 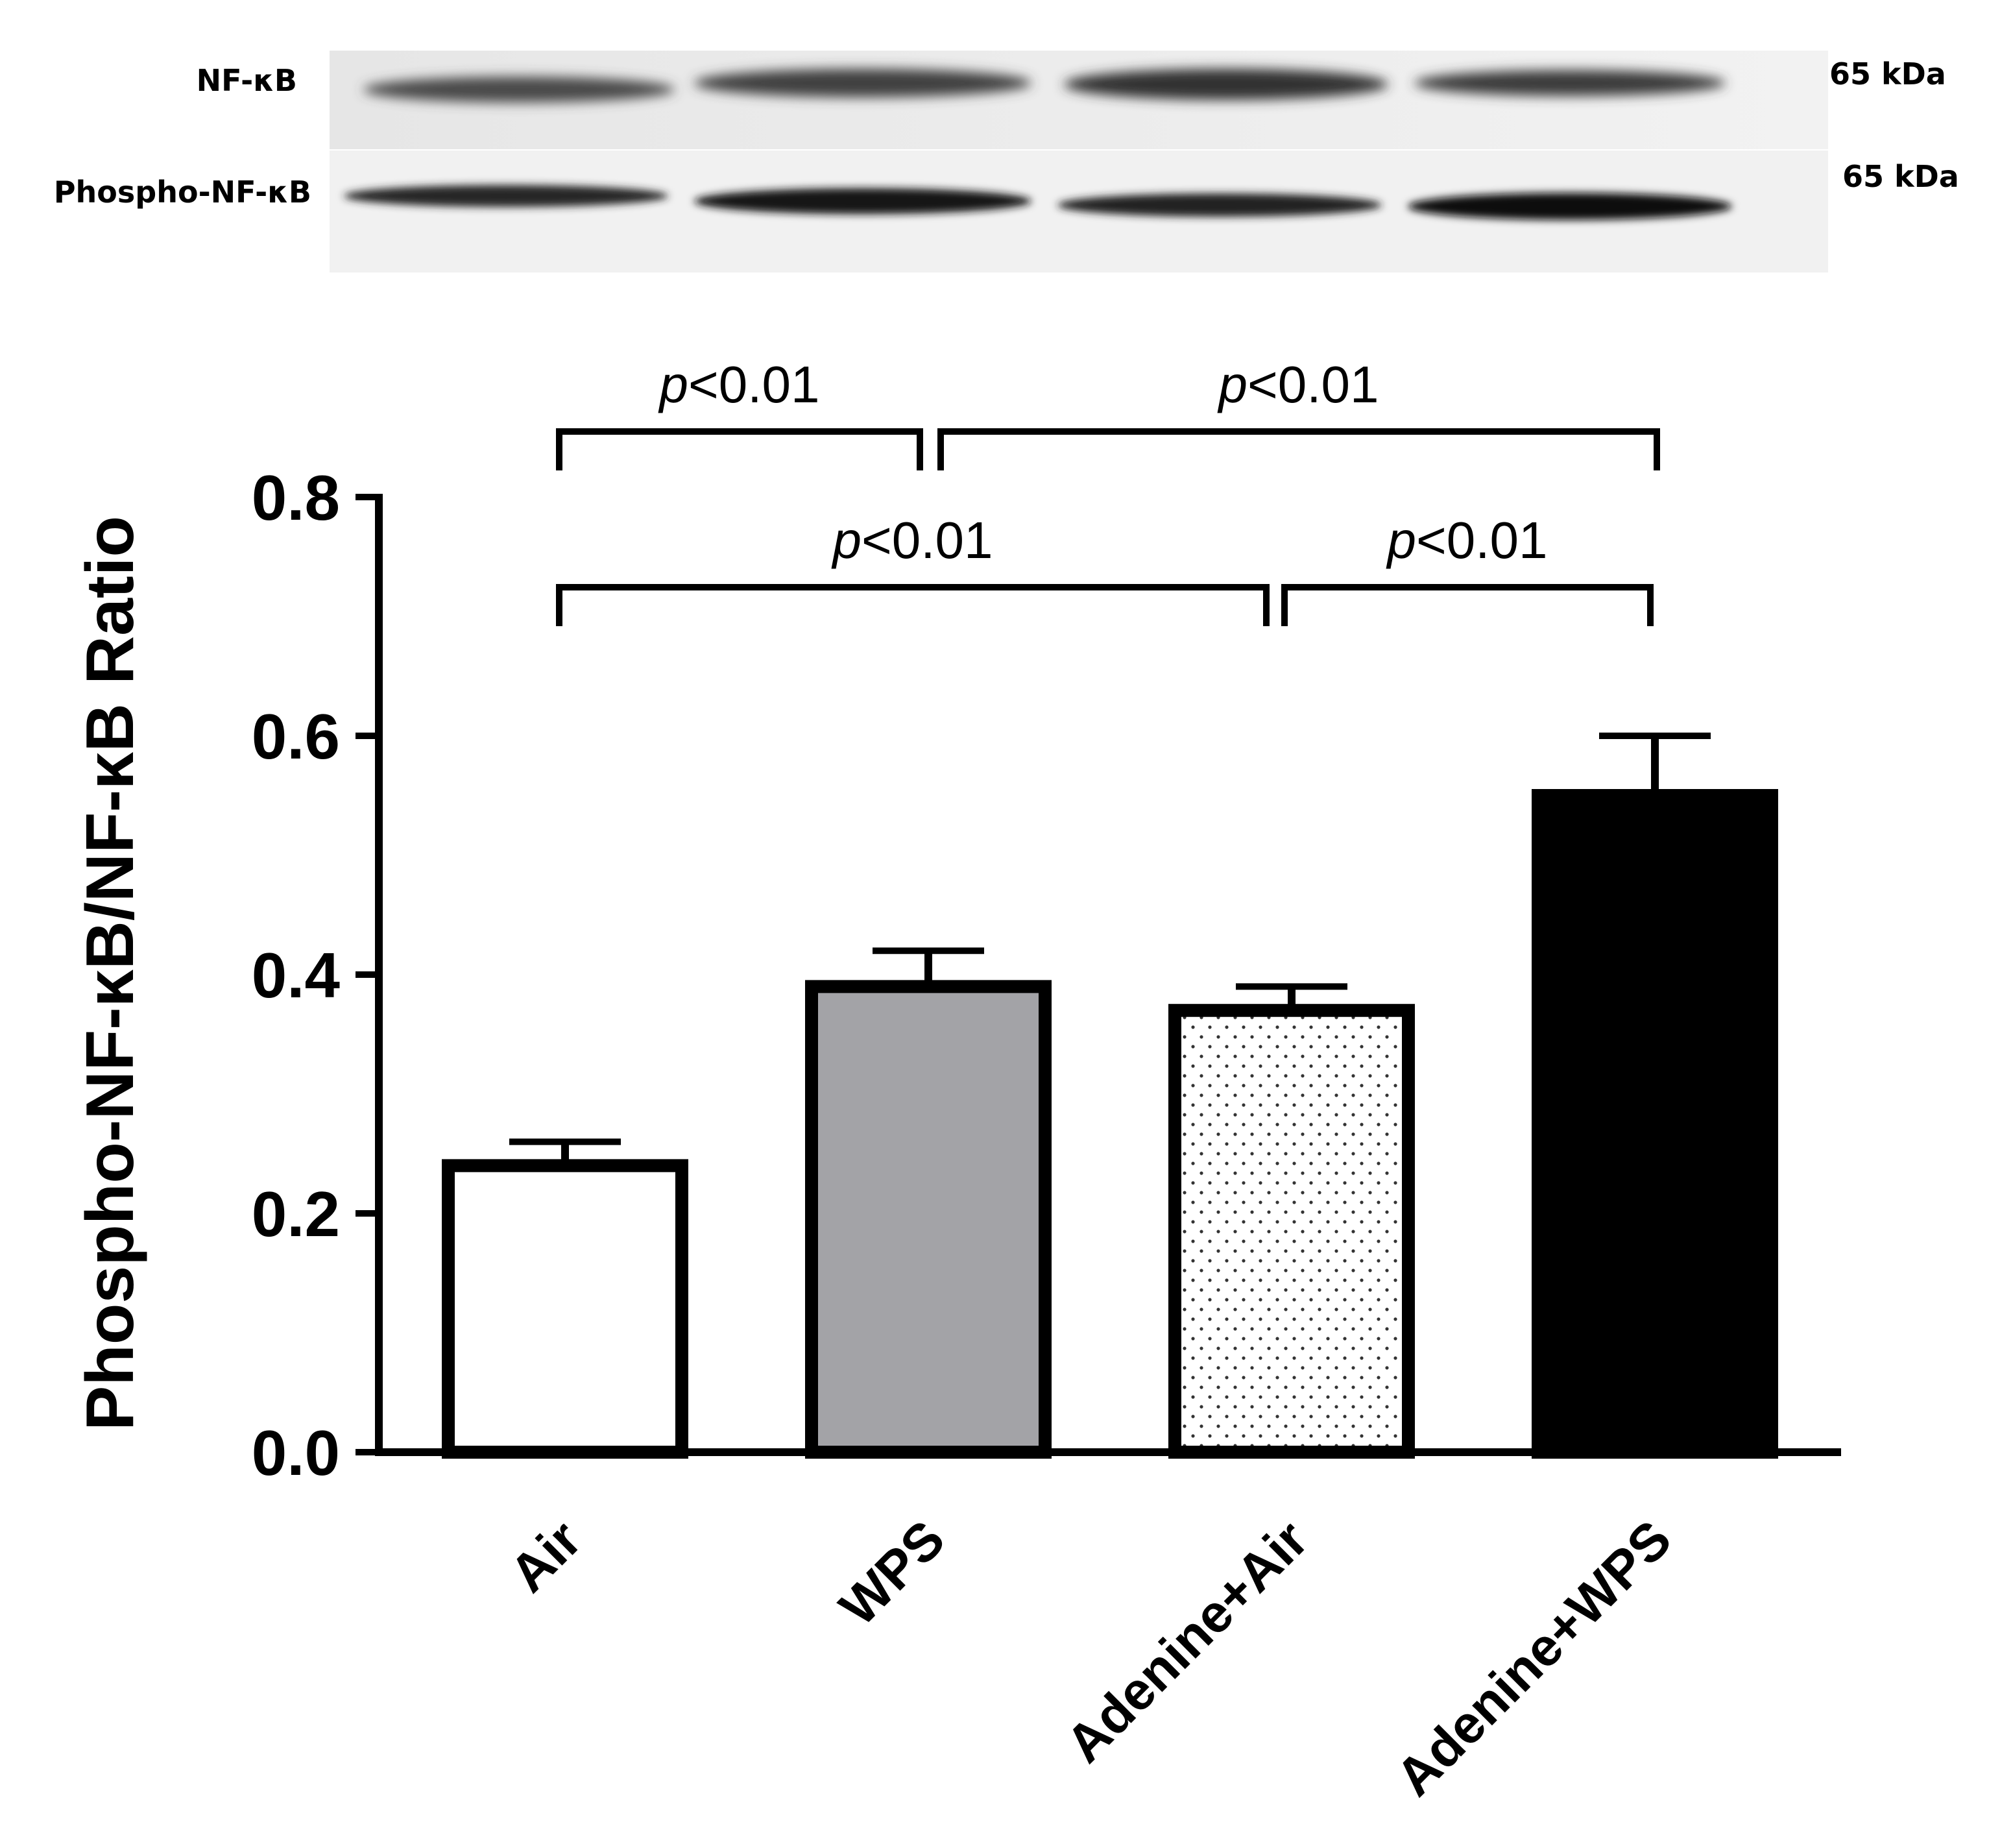 I want to click on blot-size-nfkb: 65 kDa, so click(x=1887, y=73).